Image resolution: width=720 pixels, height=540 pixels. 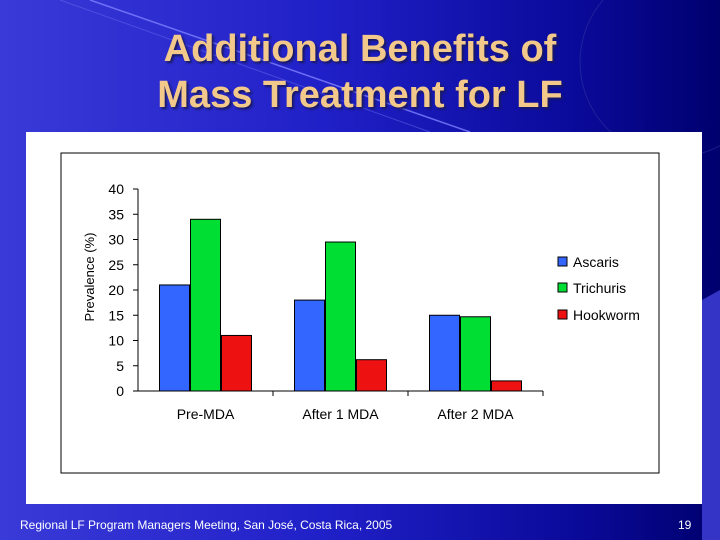 I want to click on x-category-label: After 1 MDA, so click(x=340, y=414).